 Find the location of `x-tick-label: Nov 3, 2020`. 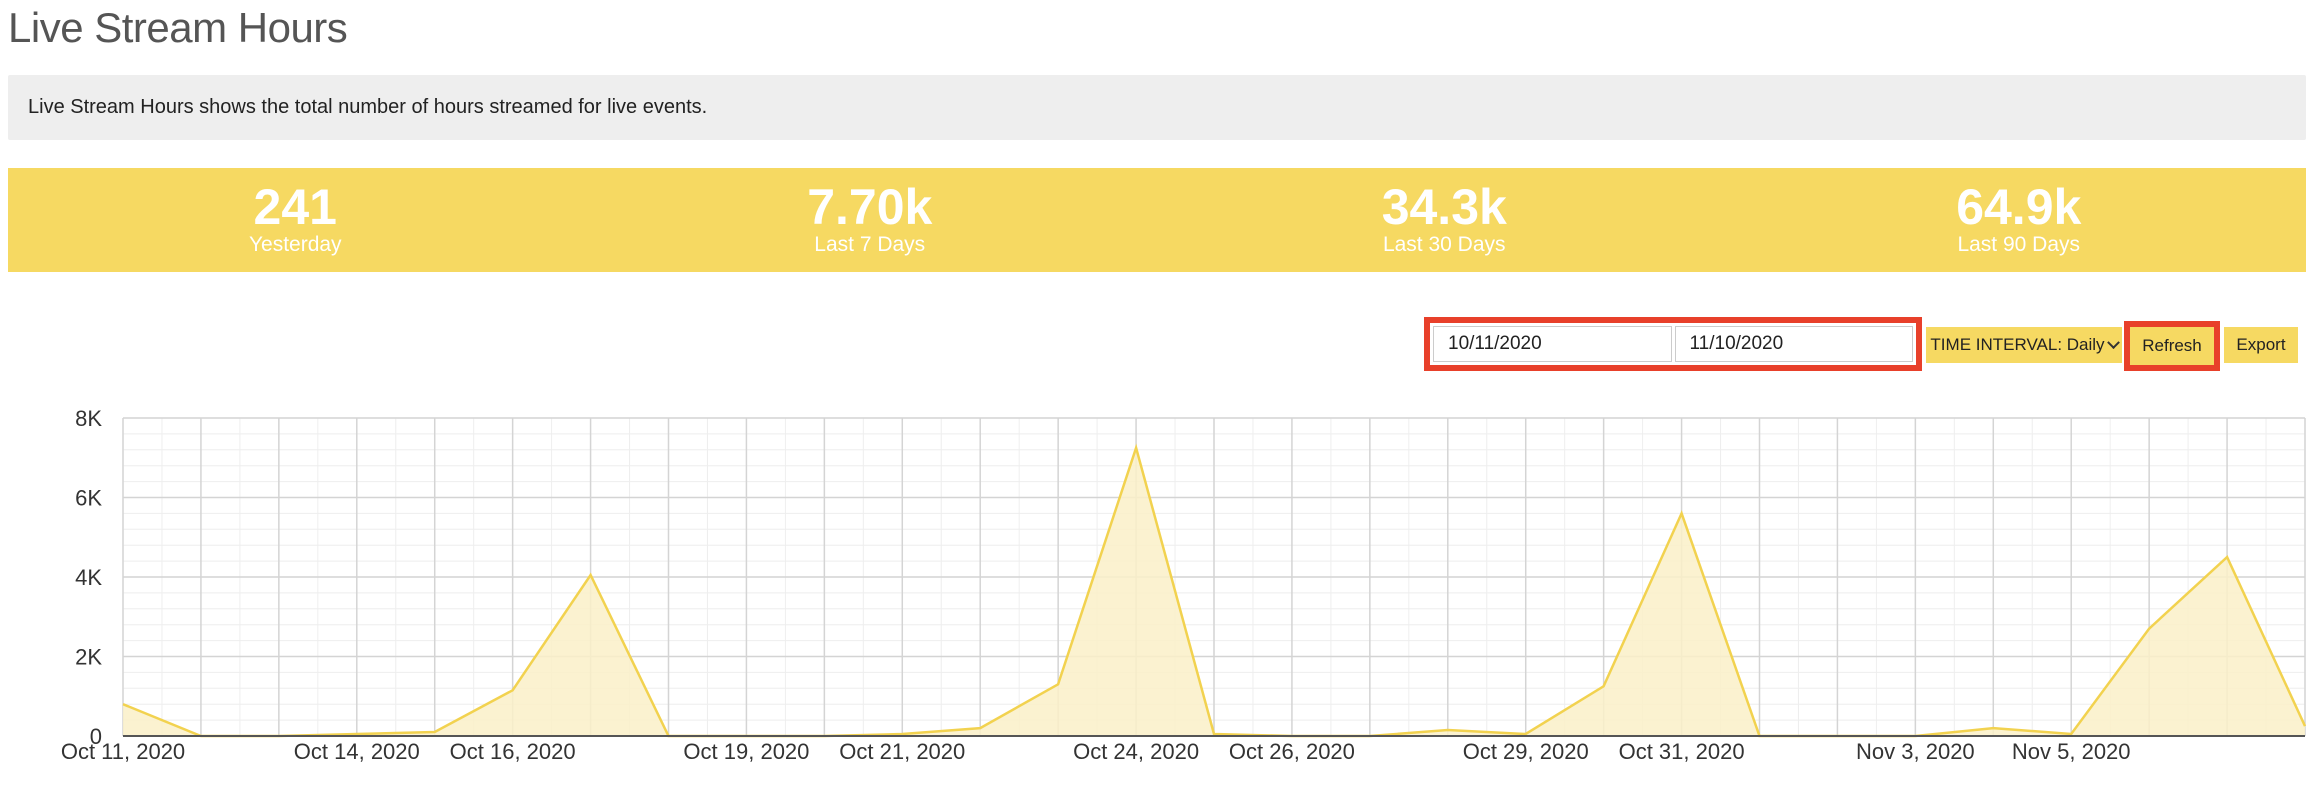

x-tick-label: Nov 3, 2020 is located at coordinates (1915, 751).